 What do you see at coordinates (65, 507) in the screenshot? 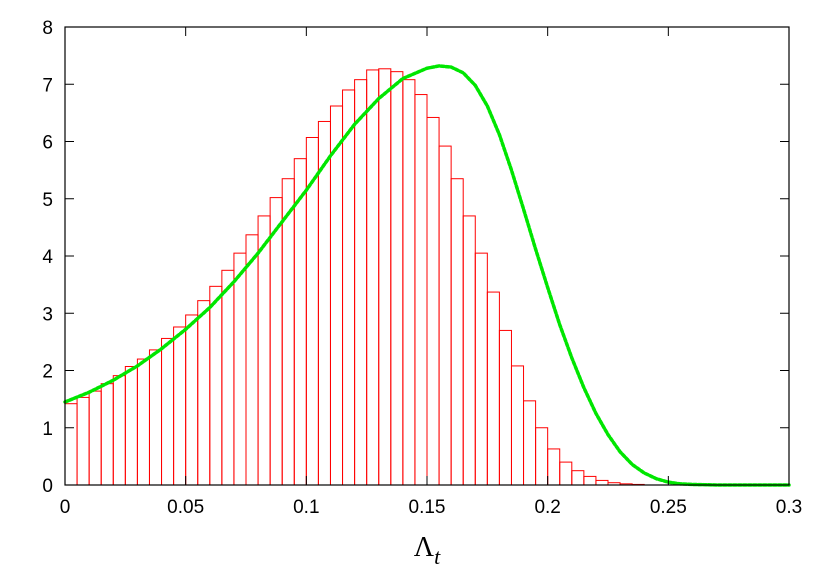
I see `x-tick-label: 0` at bounding box center [65, 507].